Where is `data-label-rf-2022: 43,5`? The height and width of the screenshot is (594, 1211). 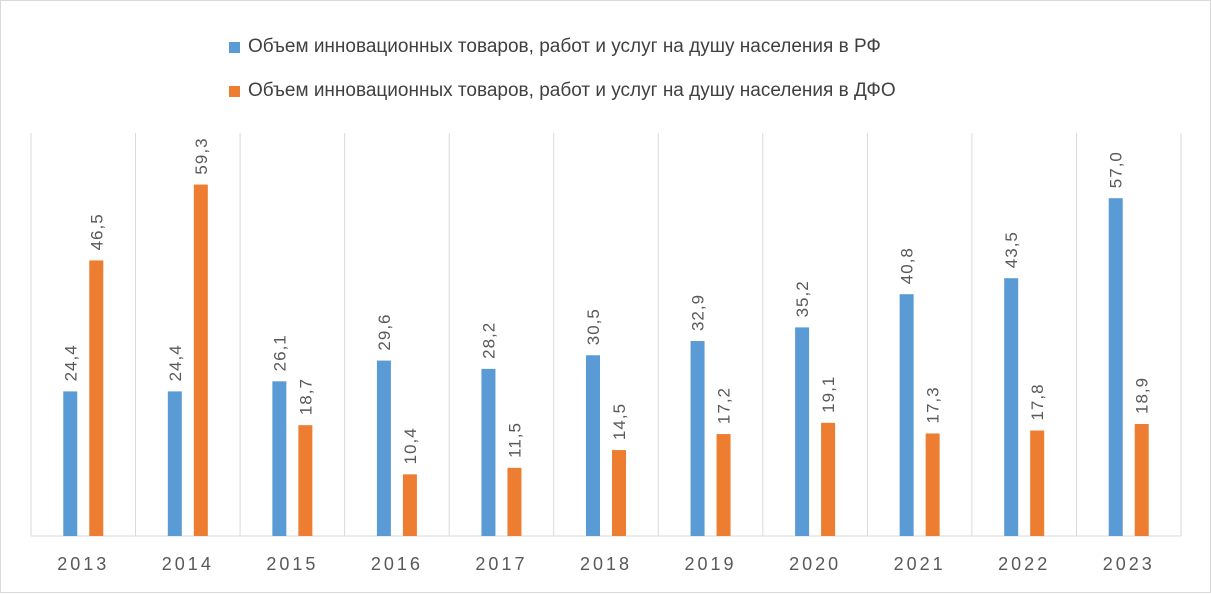 data-label-rf-2022: 43,5 is located at coordinates (1011, 249).